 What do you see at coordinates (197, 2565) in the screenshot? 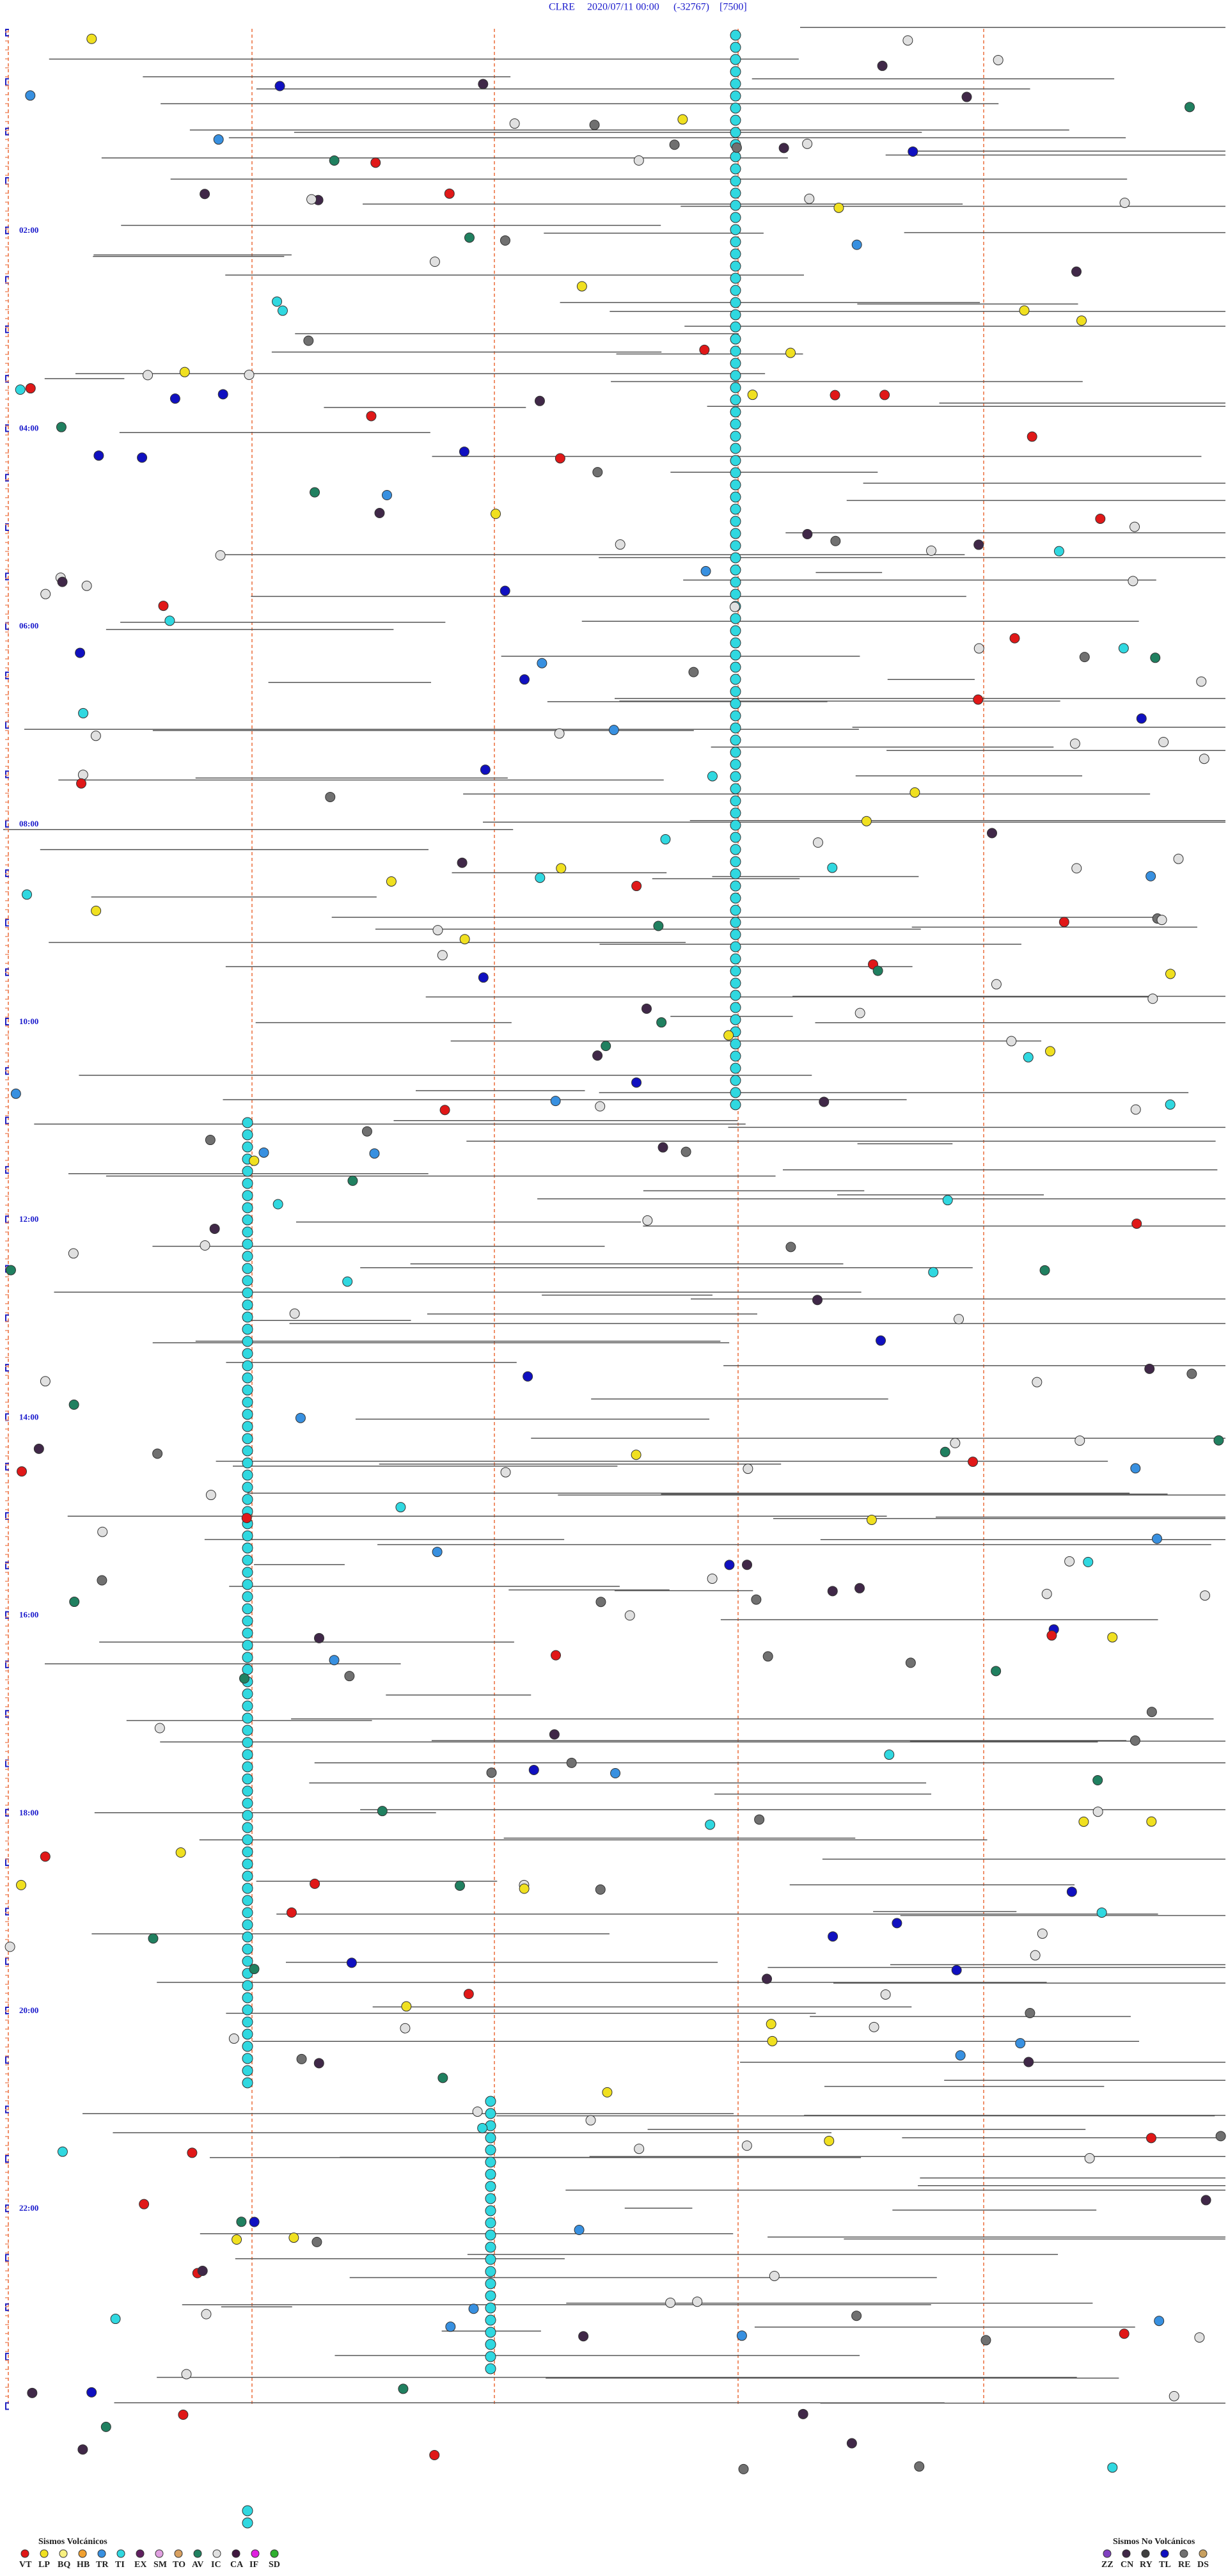
I see `legend-code: AV` at bounding box center [197, 2565].